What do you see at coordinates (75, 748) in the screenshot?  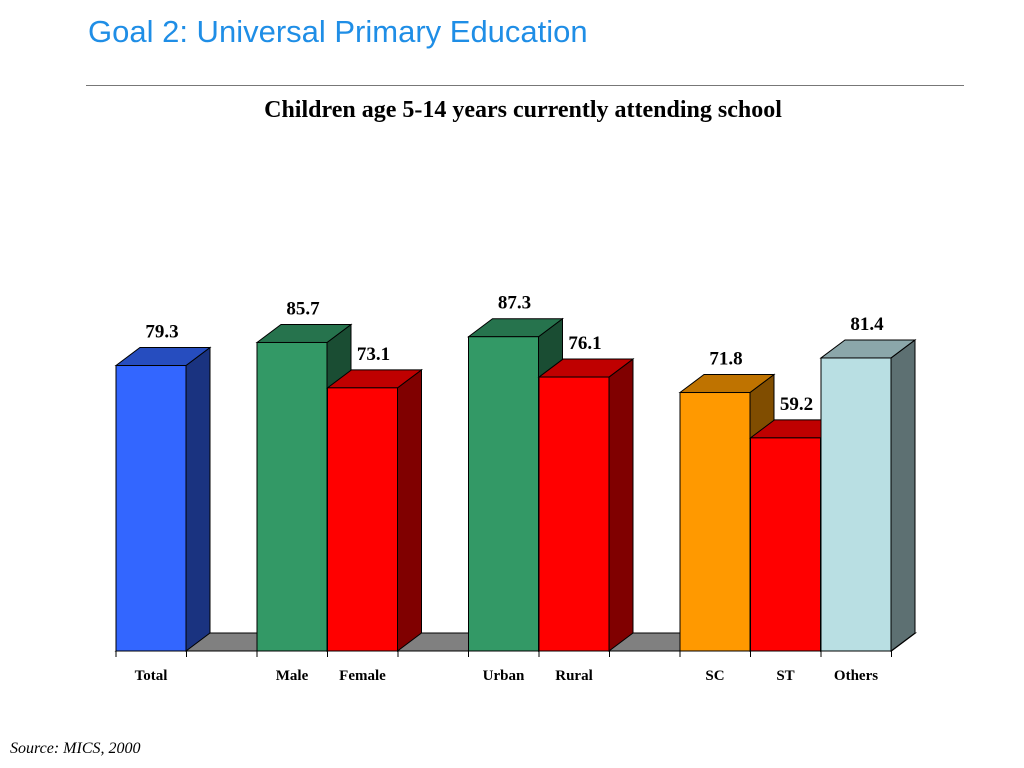 I see `source-note: Source: MICS, 2000` at bounding box center [75, 748].